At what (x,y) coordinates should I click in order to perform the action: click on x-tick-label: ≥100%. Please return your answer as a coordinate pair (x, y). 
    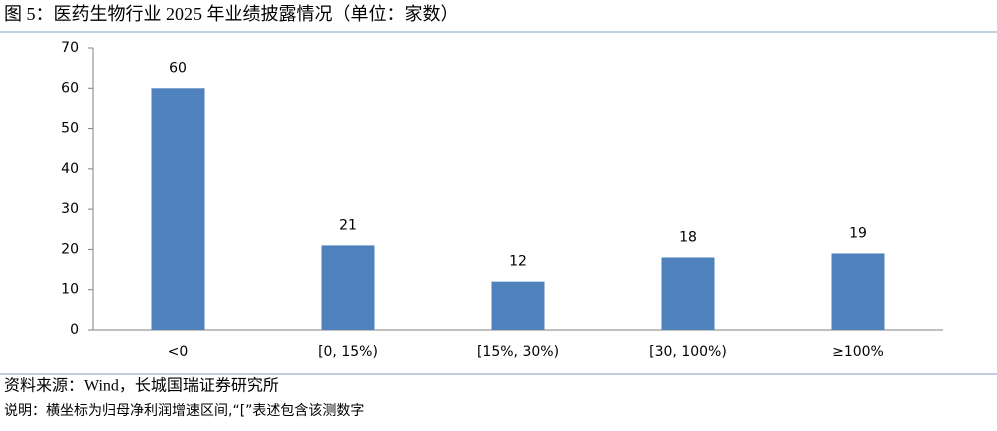
    Looking at the image, I should click on (858, 352).